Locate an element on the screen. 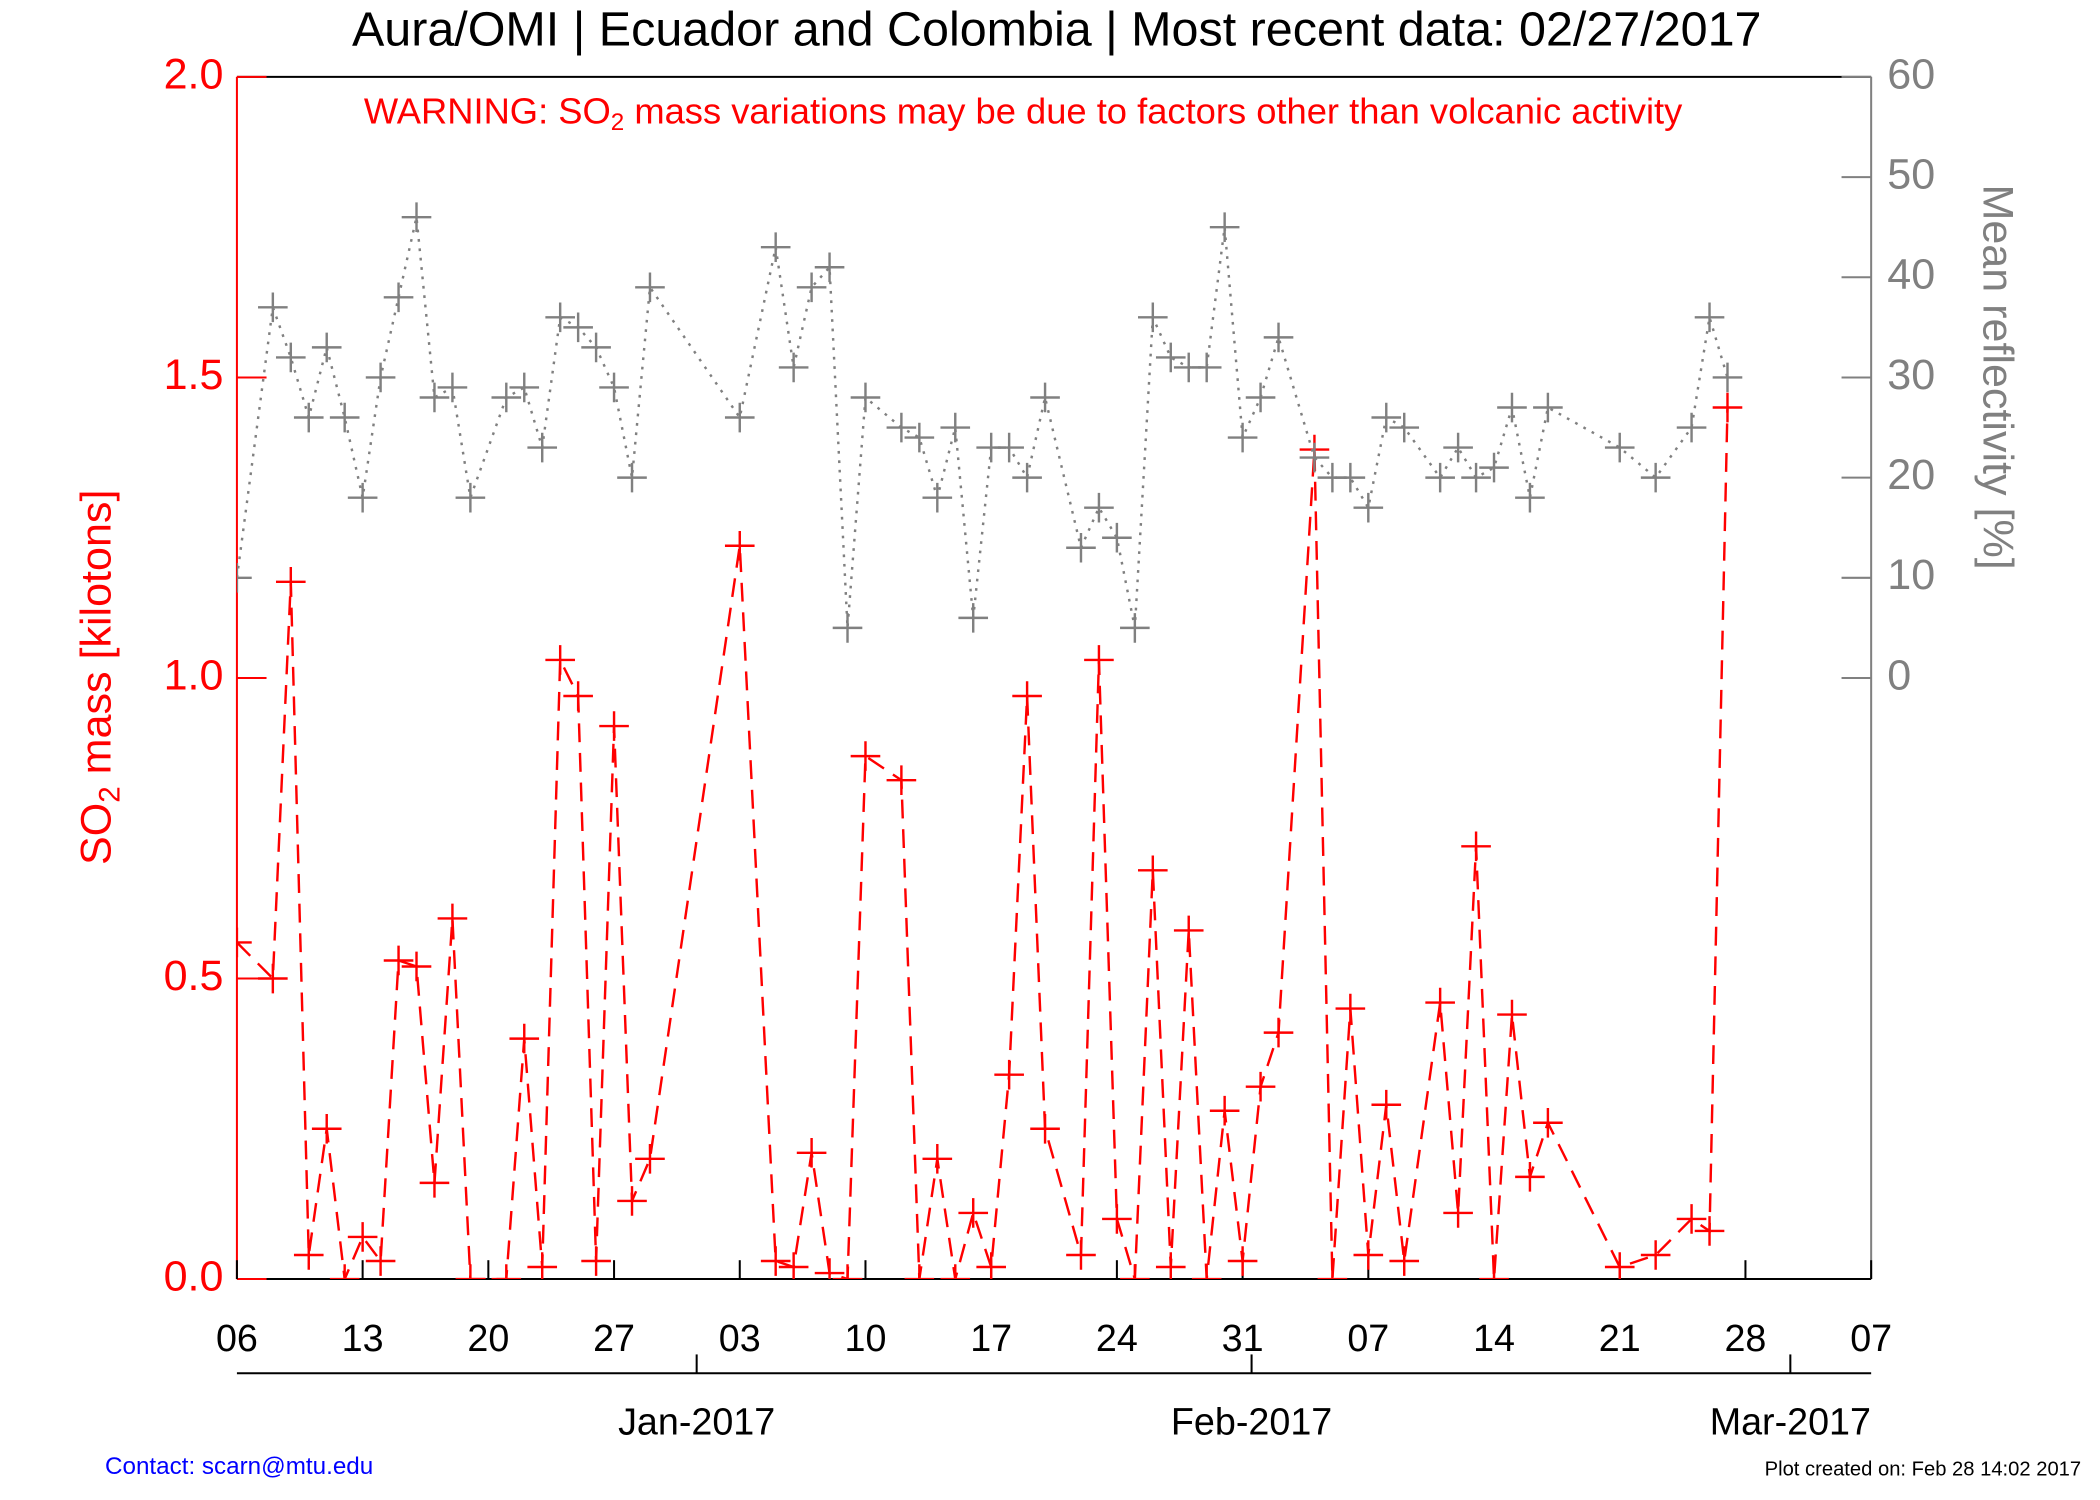 The height and width of the screenshot is (1500, 2100). y2-tick-label: 40 is located at coordinates (1911, 275).